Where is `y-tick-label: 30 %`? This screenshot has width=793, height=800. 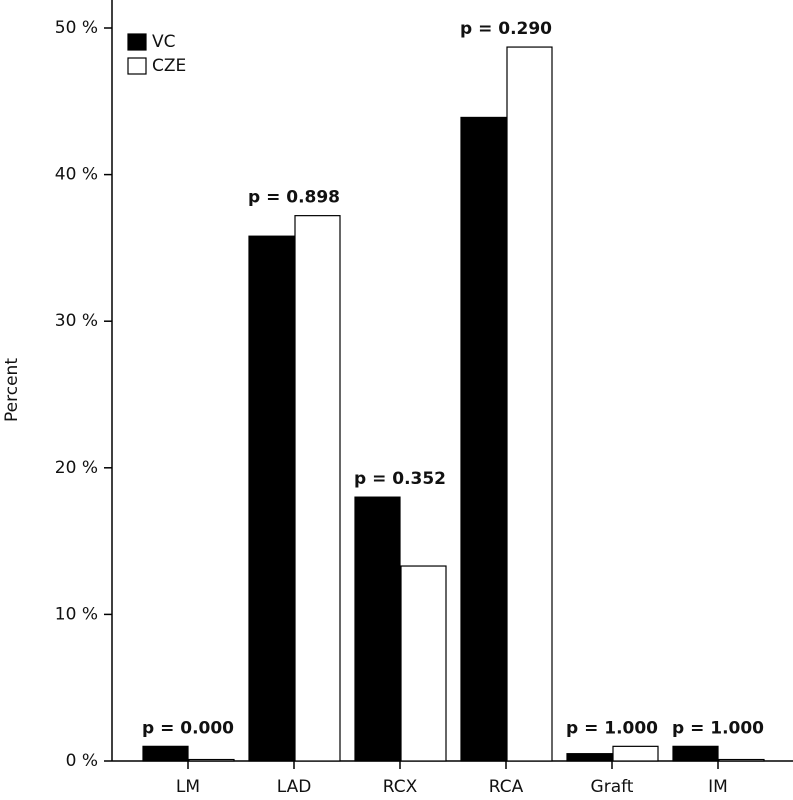
y-tick-label: 30 % is located at coordinates (76, 321).